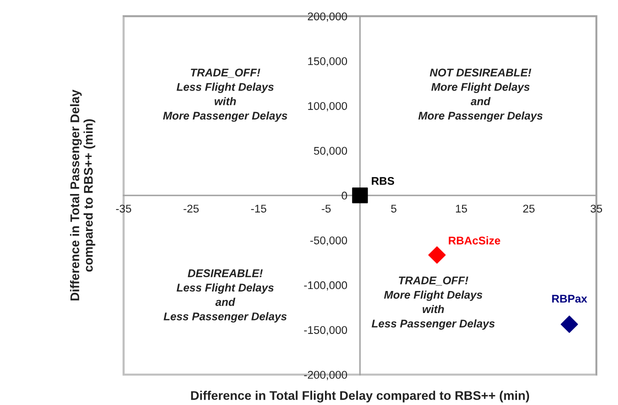 This screenshot has height=405, width=618. What do you see at coordinates (331, 151) in the screenshot?
I see `y-tick-label: 50,000` at bounding box center [331, 151].